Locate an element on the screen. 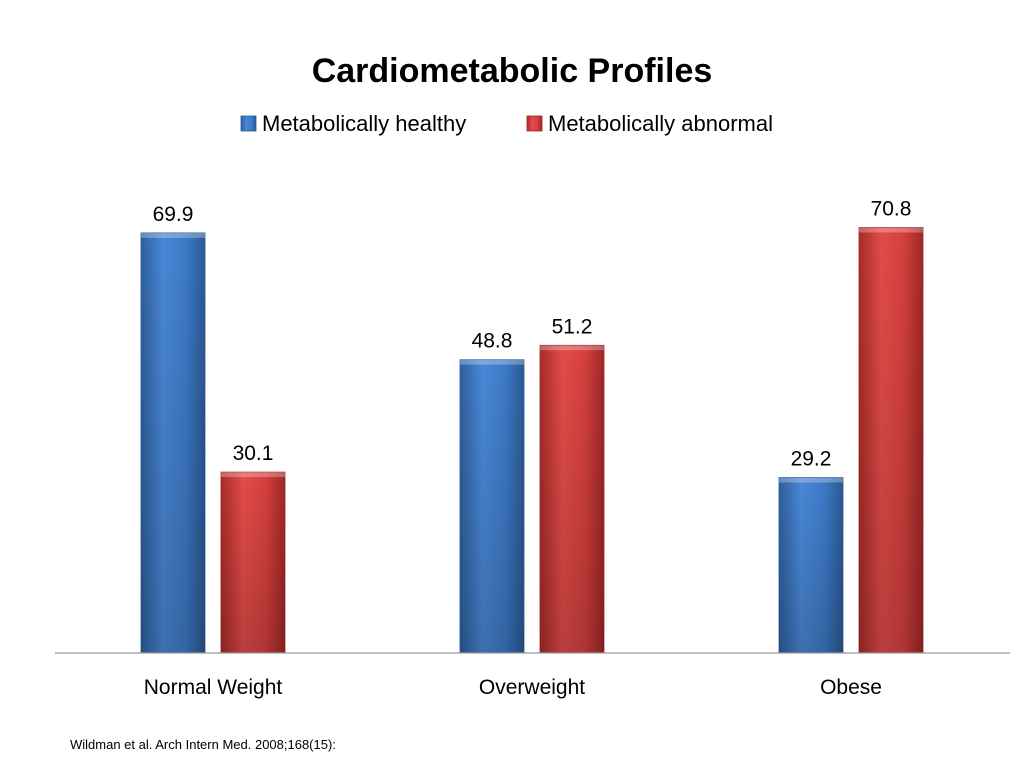 The image size is (1024, 768). bar-normal-weight-healthy is located at coordinates (173, 443).